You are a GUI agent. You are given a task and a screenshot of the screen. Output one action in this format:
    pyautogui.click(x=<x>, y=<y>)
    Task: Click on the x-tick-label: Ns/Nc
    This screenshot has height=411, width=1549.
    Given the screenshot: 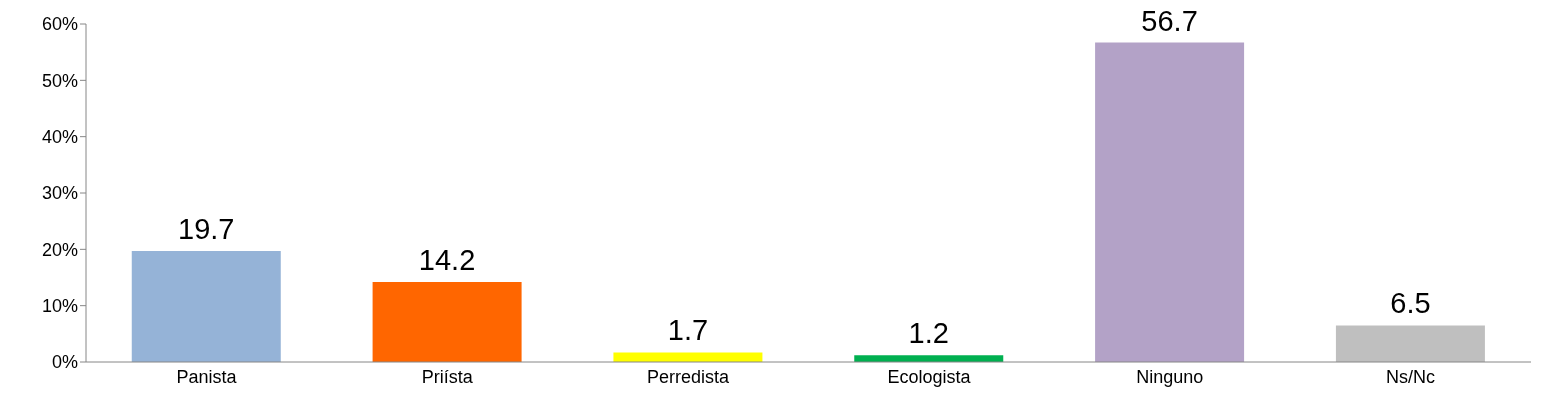 What is the action you would take?
    pyautogui.click(x=1411, y=376)
    